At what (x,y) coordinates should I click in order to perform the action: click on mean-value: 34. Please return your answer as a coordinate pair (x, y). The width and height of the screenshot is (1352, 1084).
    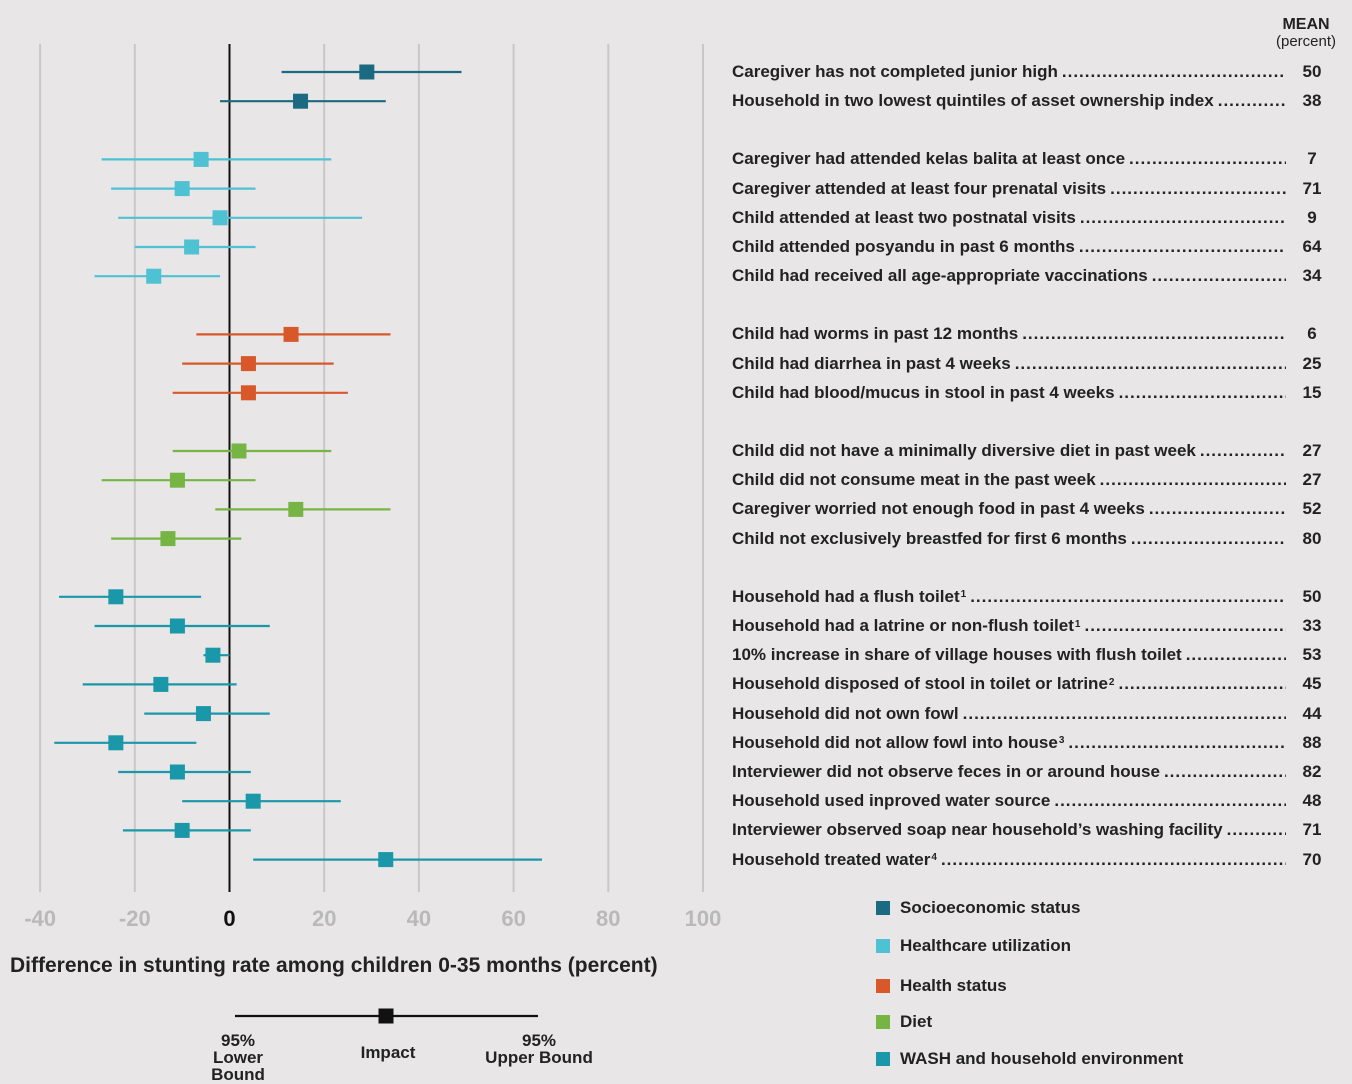
    Looking at the image, I should click on (1312, 276).